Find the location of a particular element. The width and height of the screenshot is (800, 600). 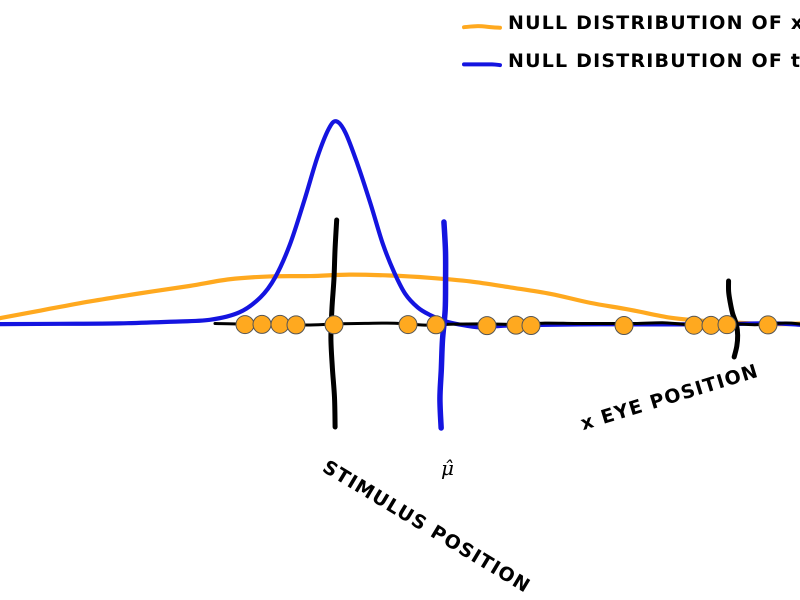

legend-label-null-distribution-t: NULL DISTRIBUTION OF t is located at coordinates (654, 61).